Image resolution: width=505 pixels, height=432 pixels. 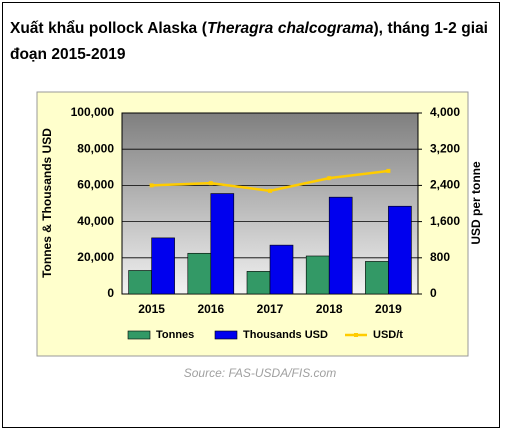 What do you see at coordinates (175, 335) in the screenshot?
I see `legend-label: Tonnes` at bounding box center [175, 335].